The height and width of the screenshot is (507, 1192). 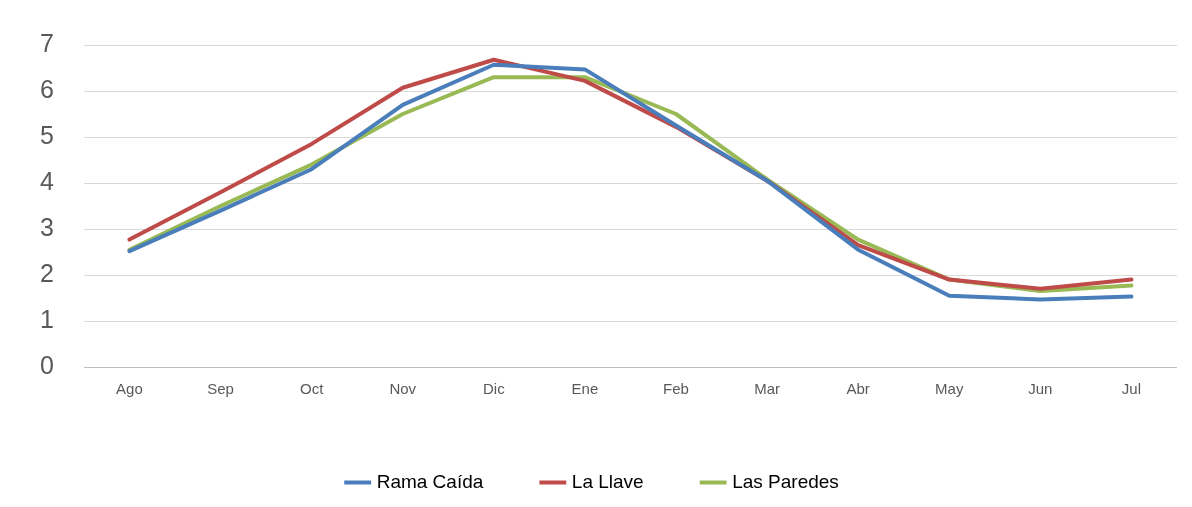 I want to click on x-tick-label: Feb, so click(x=676, y=389).